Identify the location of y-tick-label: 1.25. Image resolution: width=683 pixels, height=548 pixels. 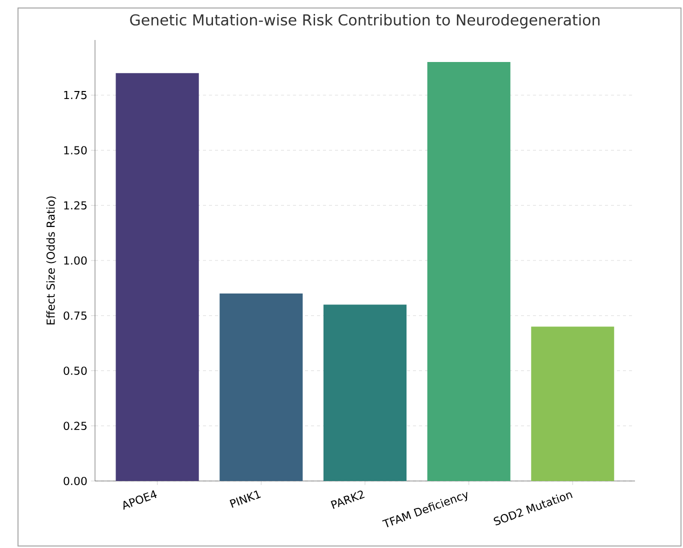
(75, 205).